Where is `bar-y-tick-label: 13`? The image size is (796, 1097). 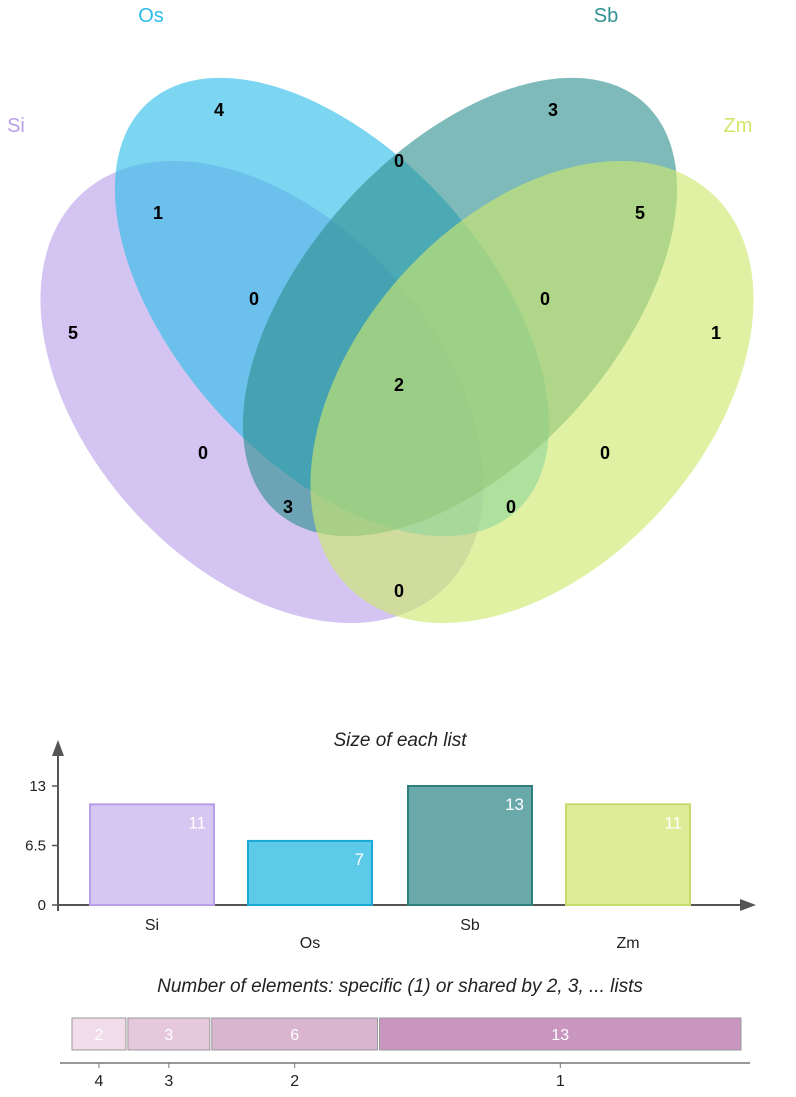
bar-y-tick-label: 13 is located at coordinates (37, 786).